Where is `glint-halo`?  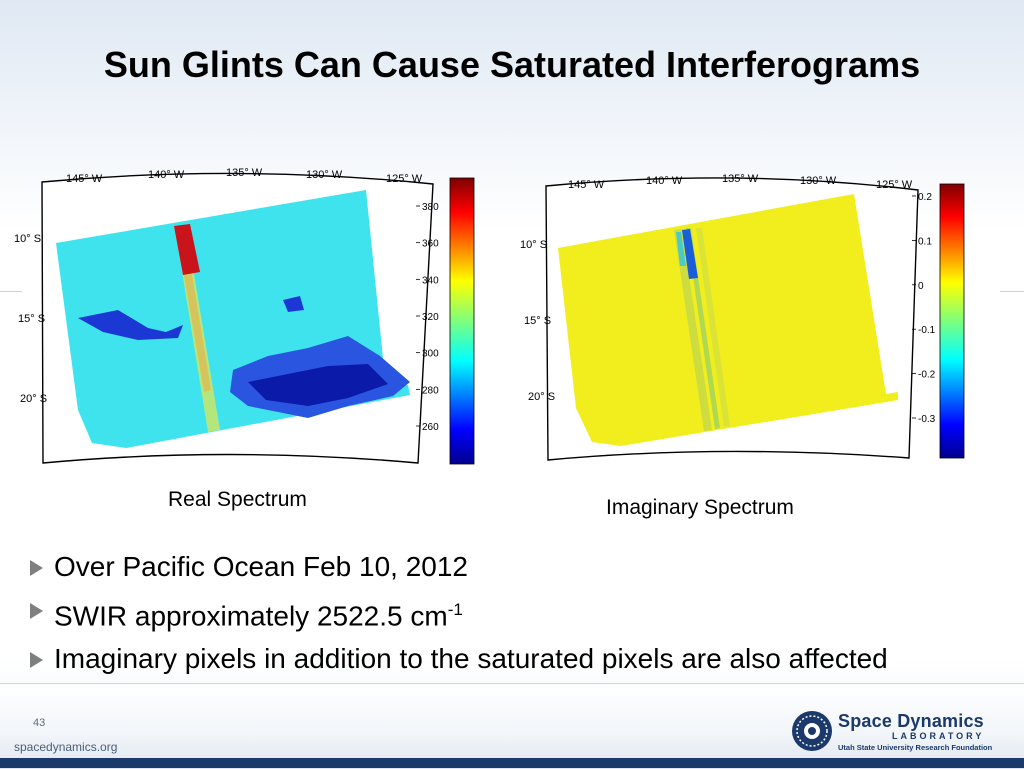 glint-halo is located at coordinates (681, 249).